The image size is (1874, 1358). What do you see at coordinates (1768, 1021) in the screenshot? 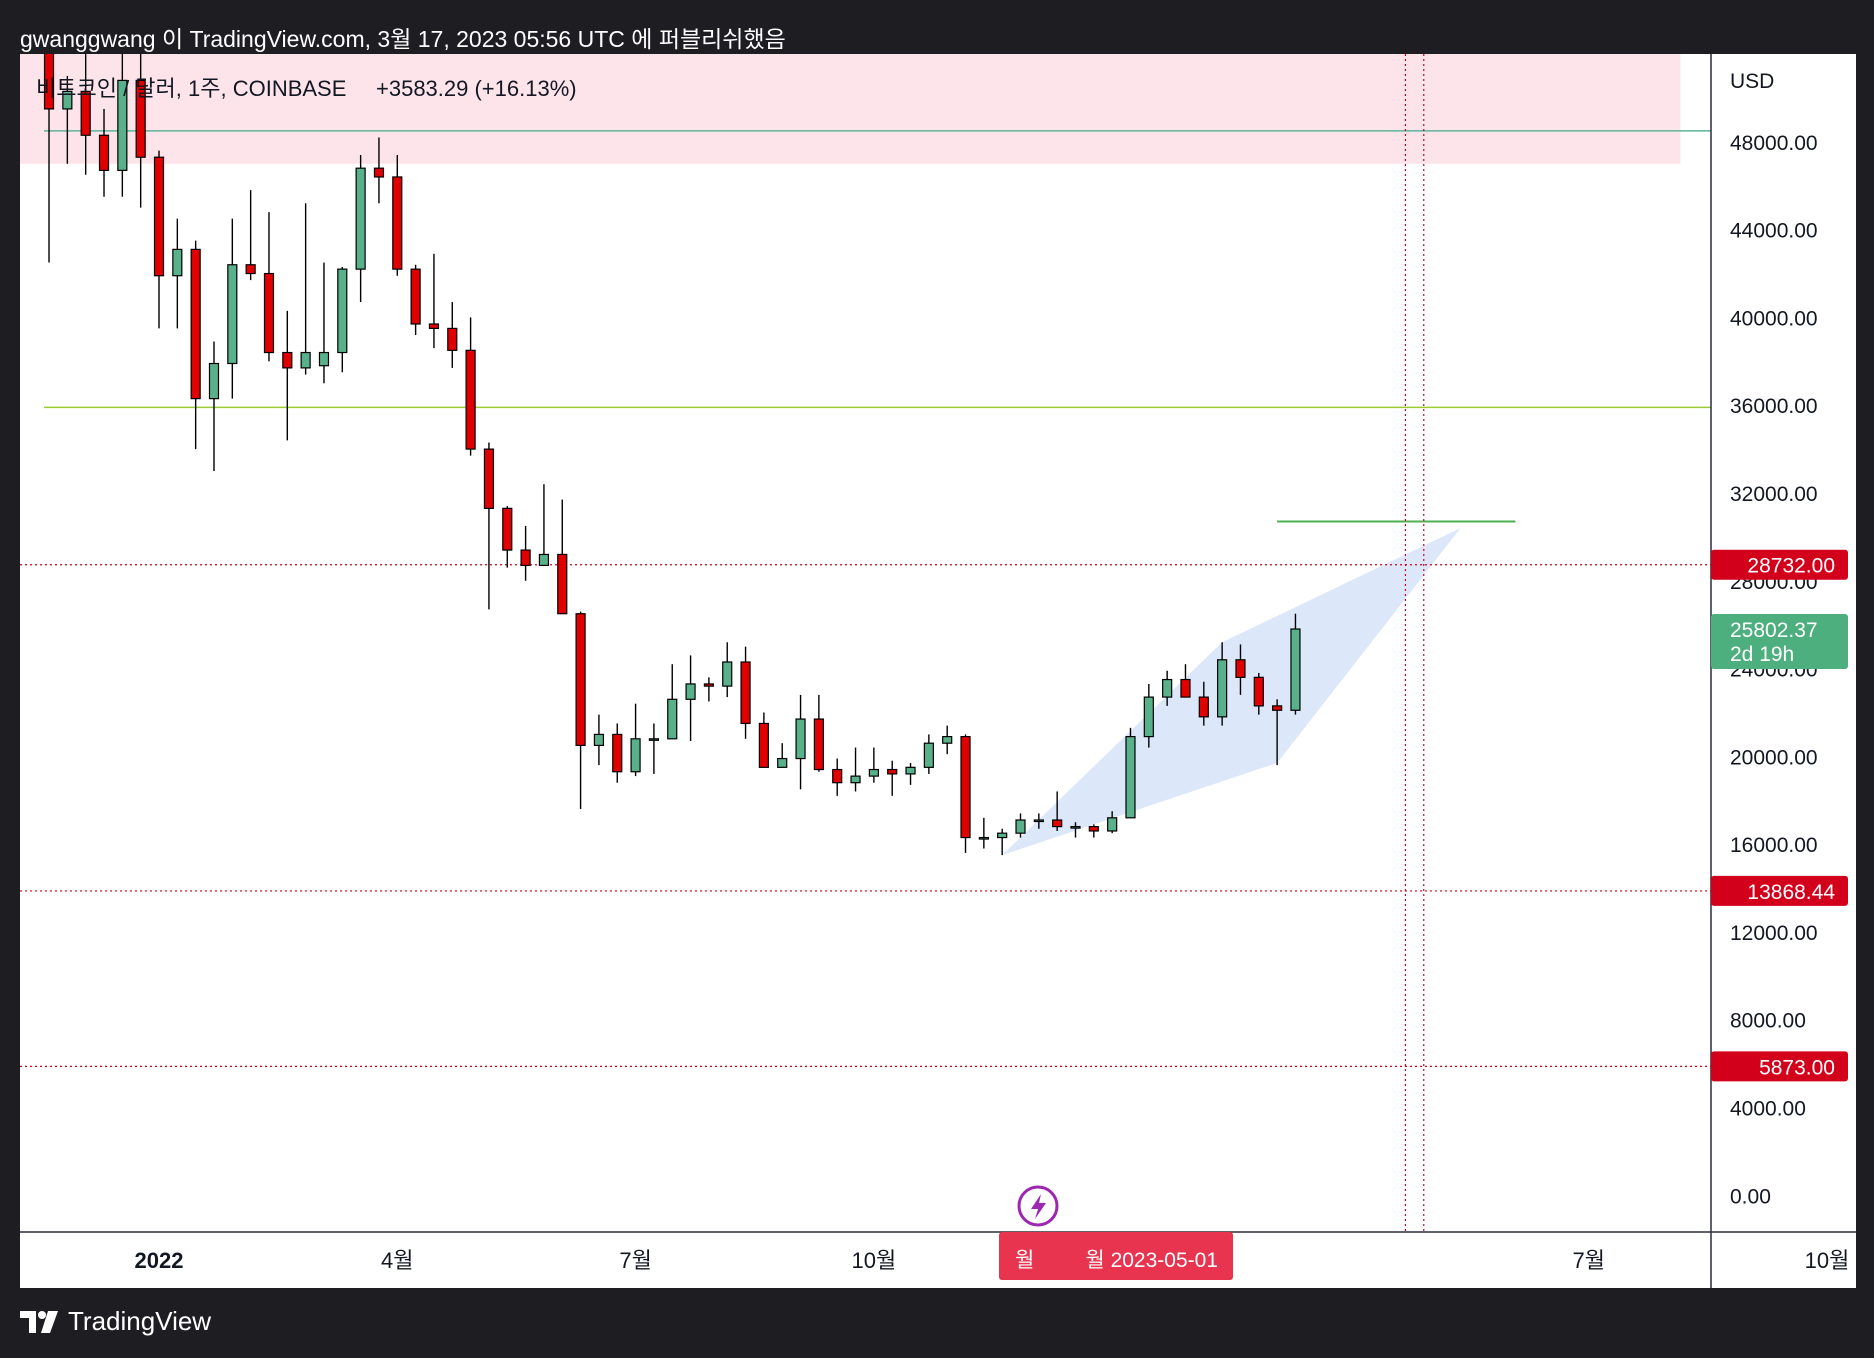
I see `y-tick-label: 8000.00` at bounding box center [1768, 1021].